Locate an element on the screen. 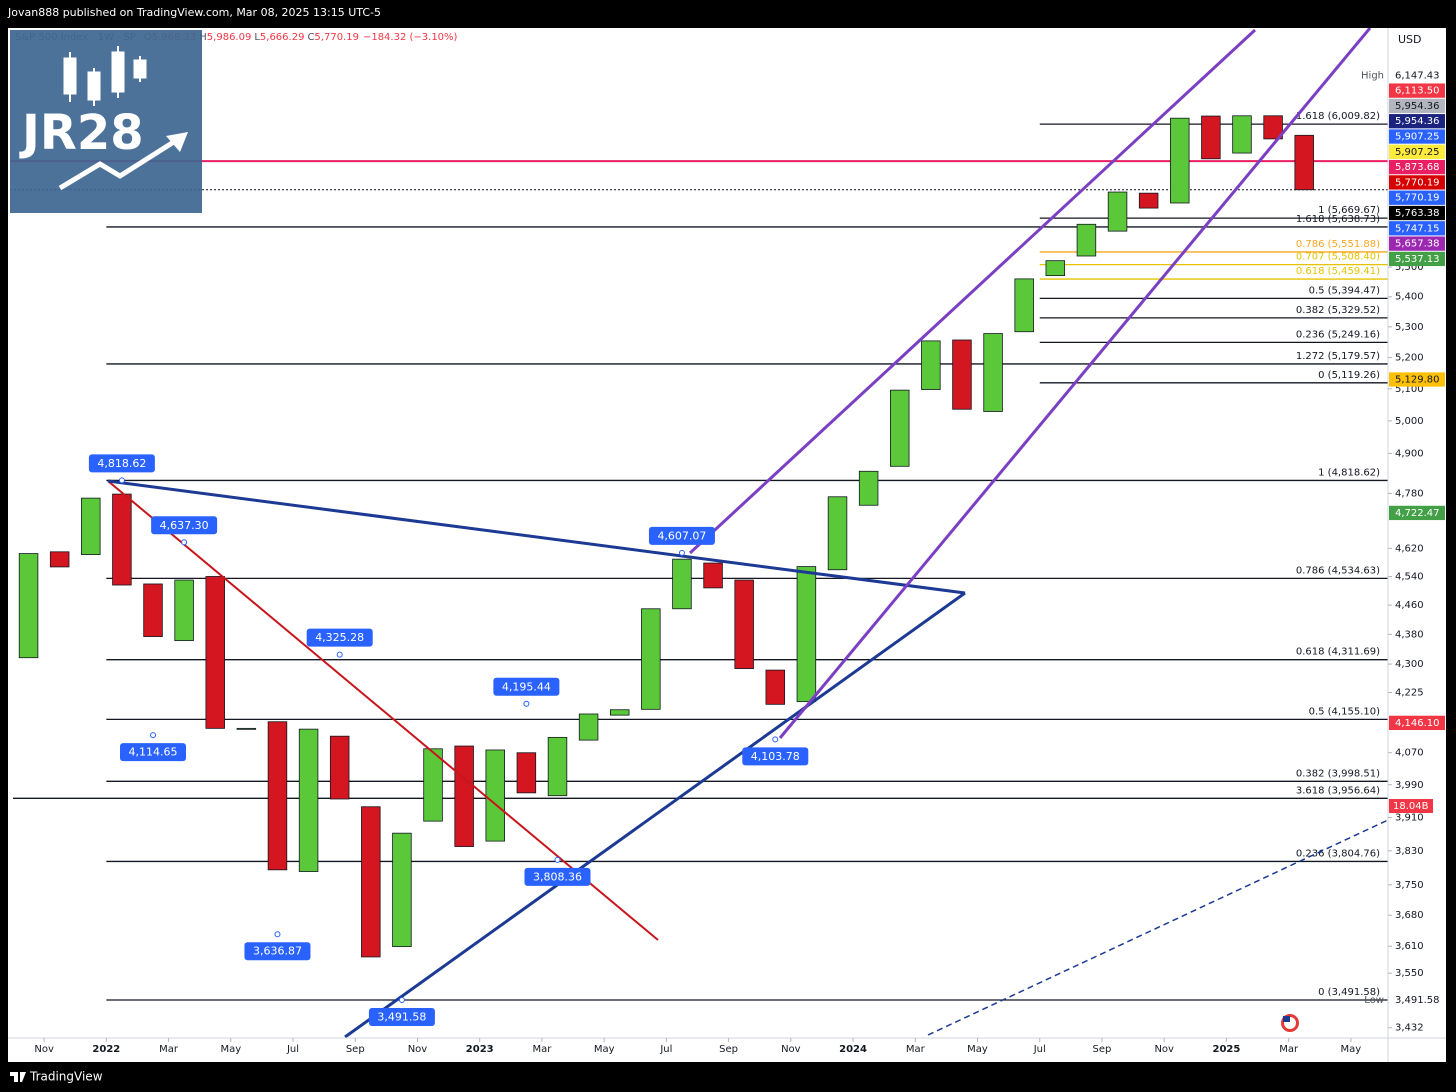  y-tick-label: 3,550 is located at coordinates (1409, 973).